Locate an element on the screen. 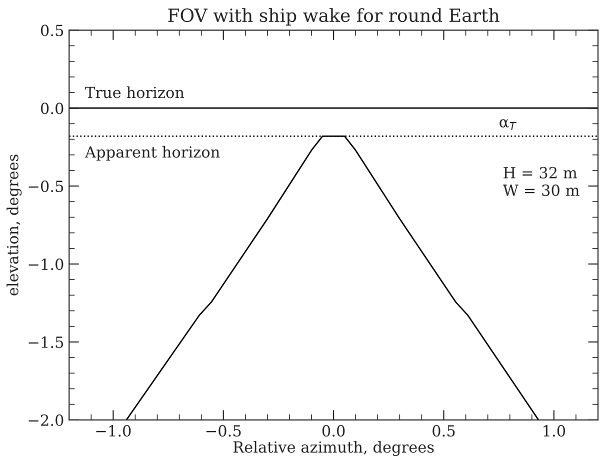  y-tick-label: −1.5 is located at coordinates (46, 342).